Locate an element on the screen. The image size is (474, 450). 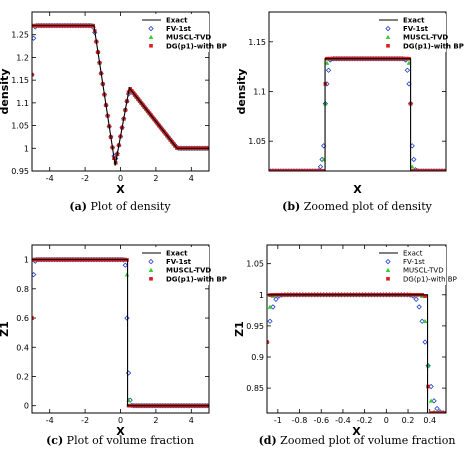
y-tick-label: 0.8 is located at coordinates (22, 289).